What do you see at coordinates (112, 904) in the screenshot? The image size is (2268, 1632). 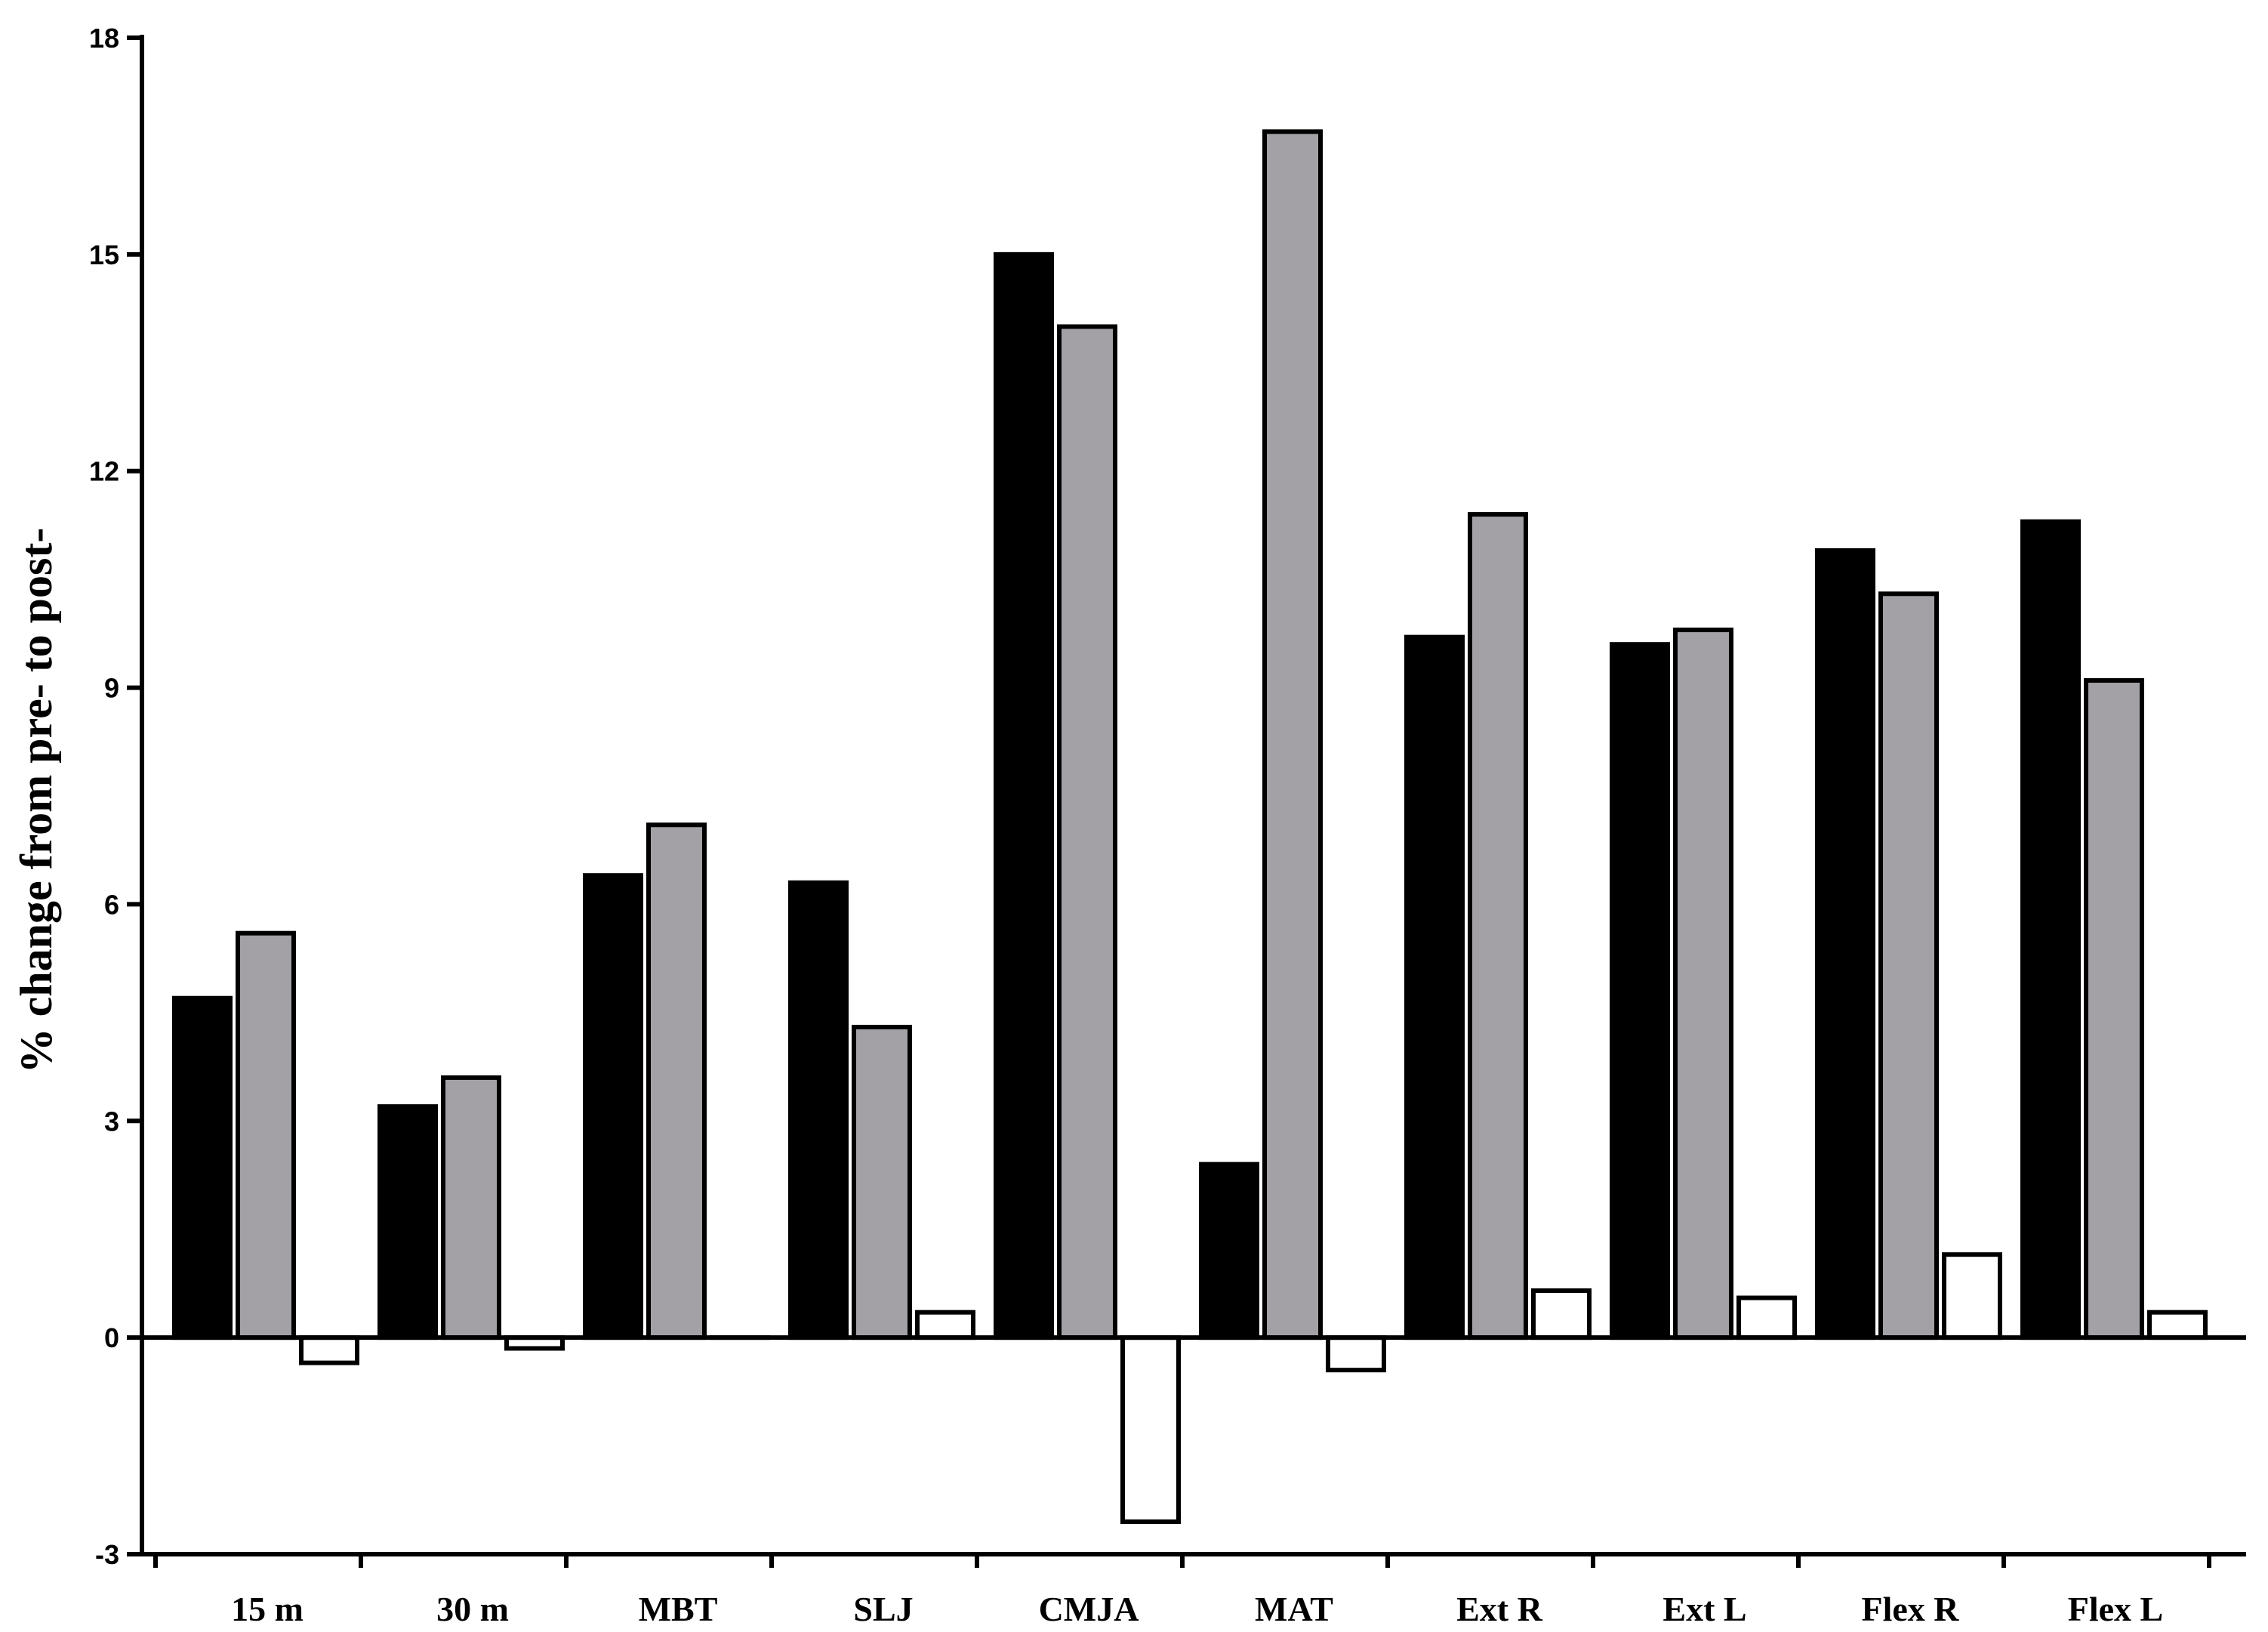 I see `y-tick-label: 6` at bounding box center [112, 904].